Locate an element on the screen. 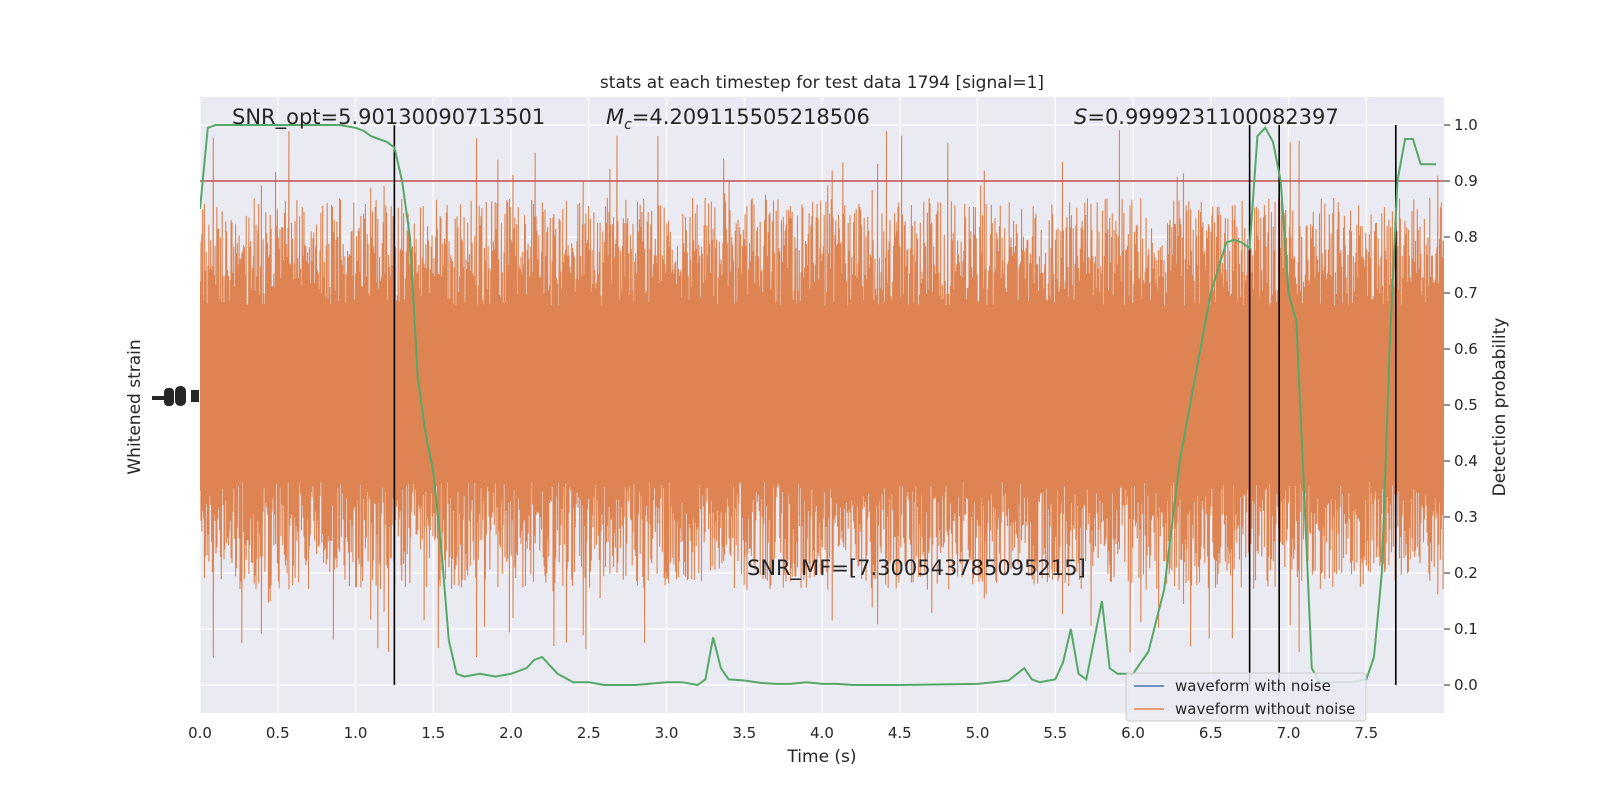 This screenshot has height=800, width=1600. y-tick-label: 0.5 is located at coordinates (1466, 405).